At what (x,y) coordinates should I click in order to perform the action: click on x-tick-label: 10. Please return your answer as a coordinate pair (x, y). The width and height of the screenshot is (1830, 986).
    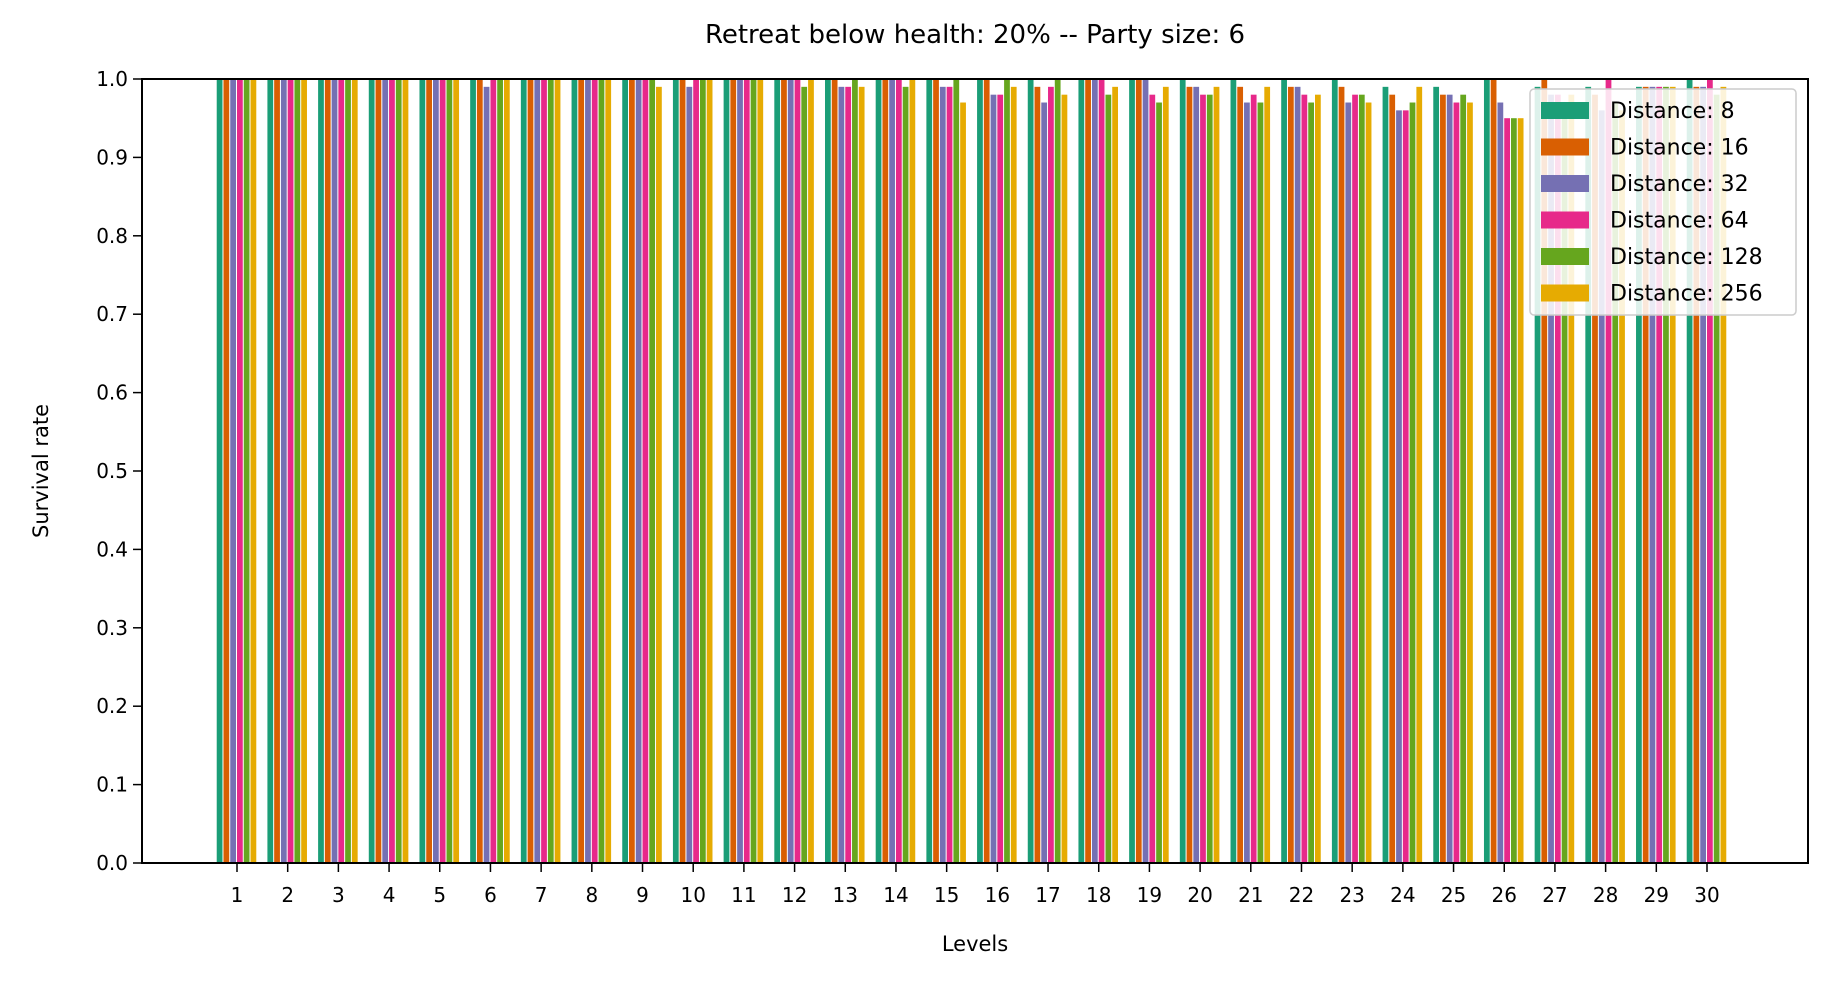
    Looking at the image, I should click on (692, 895).